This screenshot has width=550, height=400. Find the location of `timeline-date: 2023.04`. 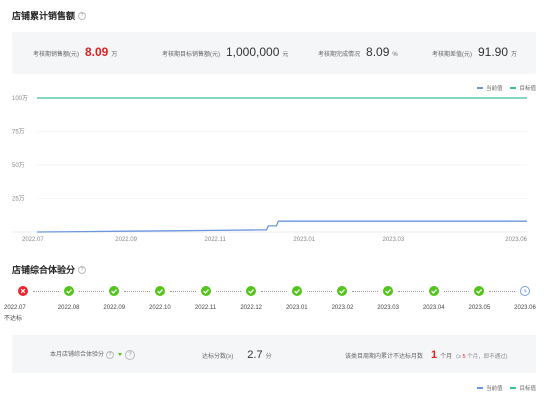

timeline-date: 2023.04 is located at coordinates (433, 308).